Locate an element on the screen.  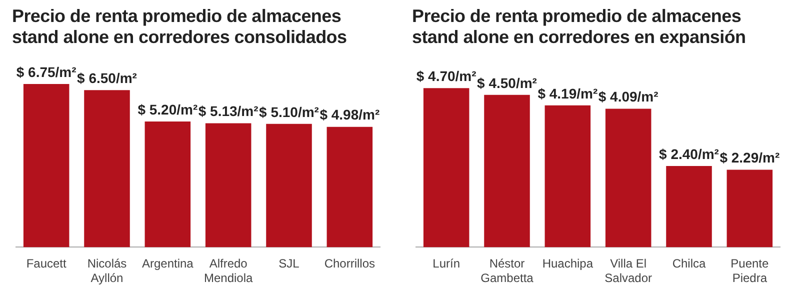
data-label: $ 5.20/m² is located at coordinates (168, 109).